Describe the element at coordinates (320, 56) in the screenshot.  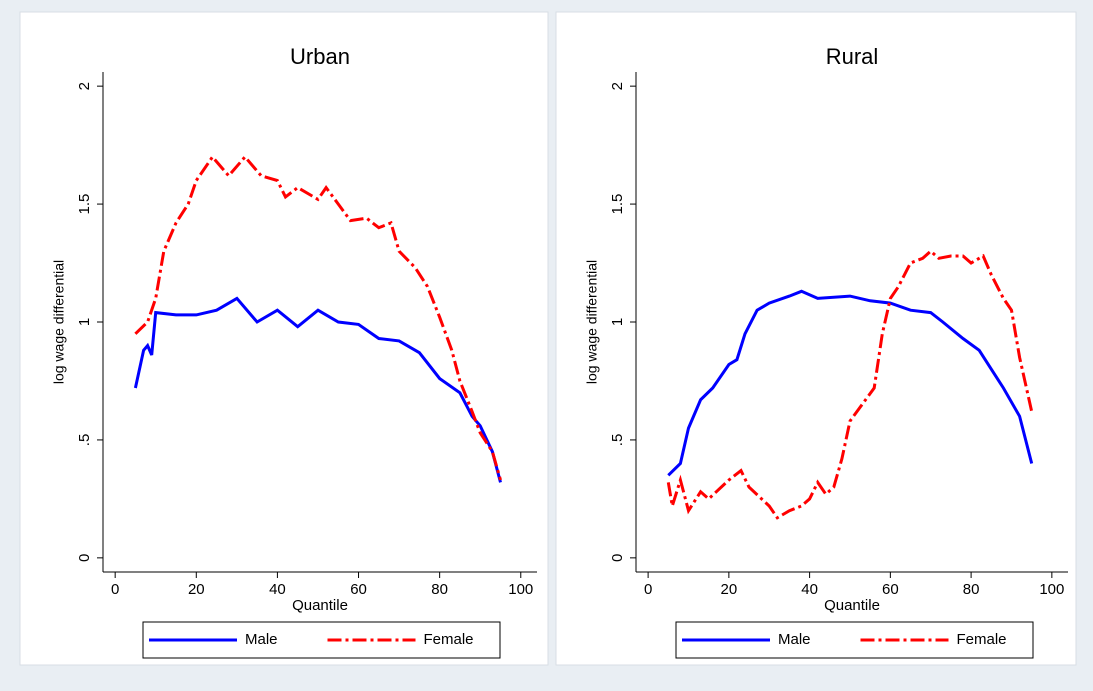
I see `chart-title: Urban` at that location.